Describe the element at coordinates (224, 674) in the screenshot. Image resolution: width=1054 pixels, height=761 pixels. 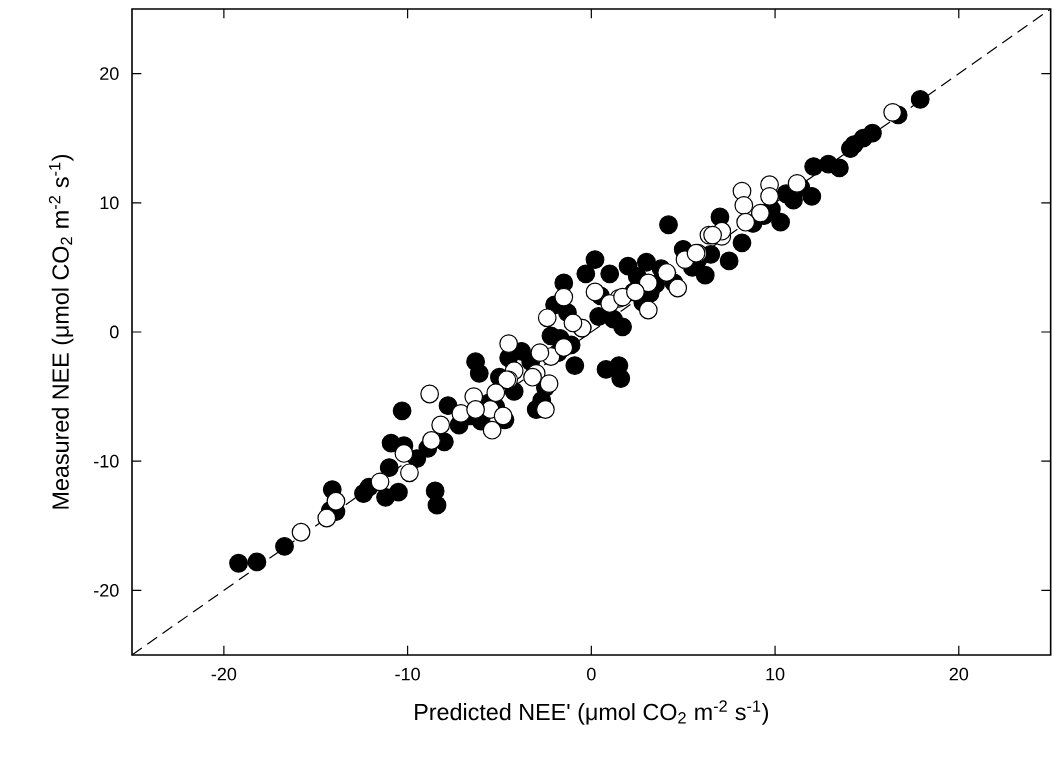
I see `x-tick-label: -20` at that location.